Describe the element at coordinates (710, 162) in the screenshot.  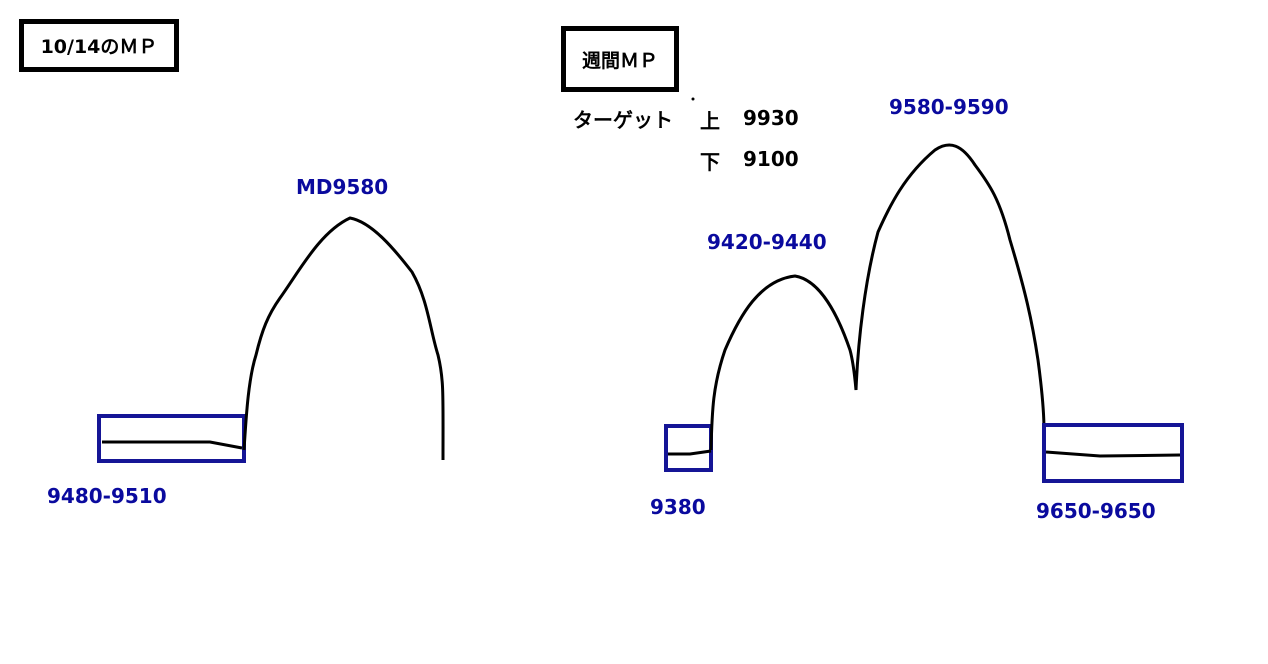
I see `lower-label: 下` at that location.